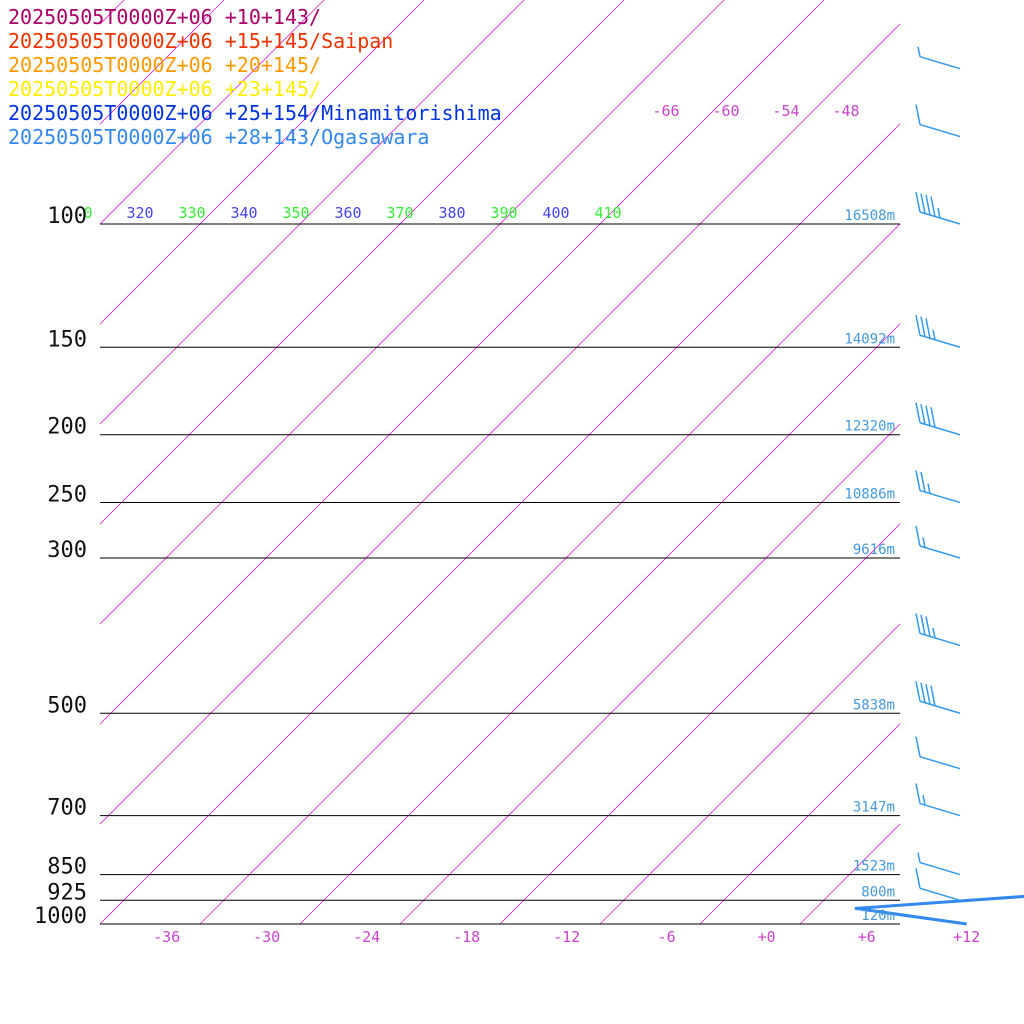  Describe the element at coordinates (874, 550) in the screenshot. I see `height-label: 9616m` at that location.